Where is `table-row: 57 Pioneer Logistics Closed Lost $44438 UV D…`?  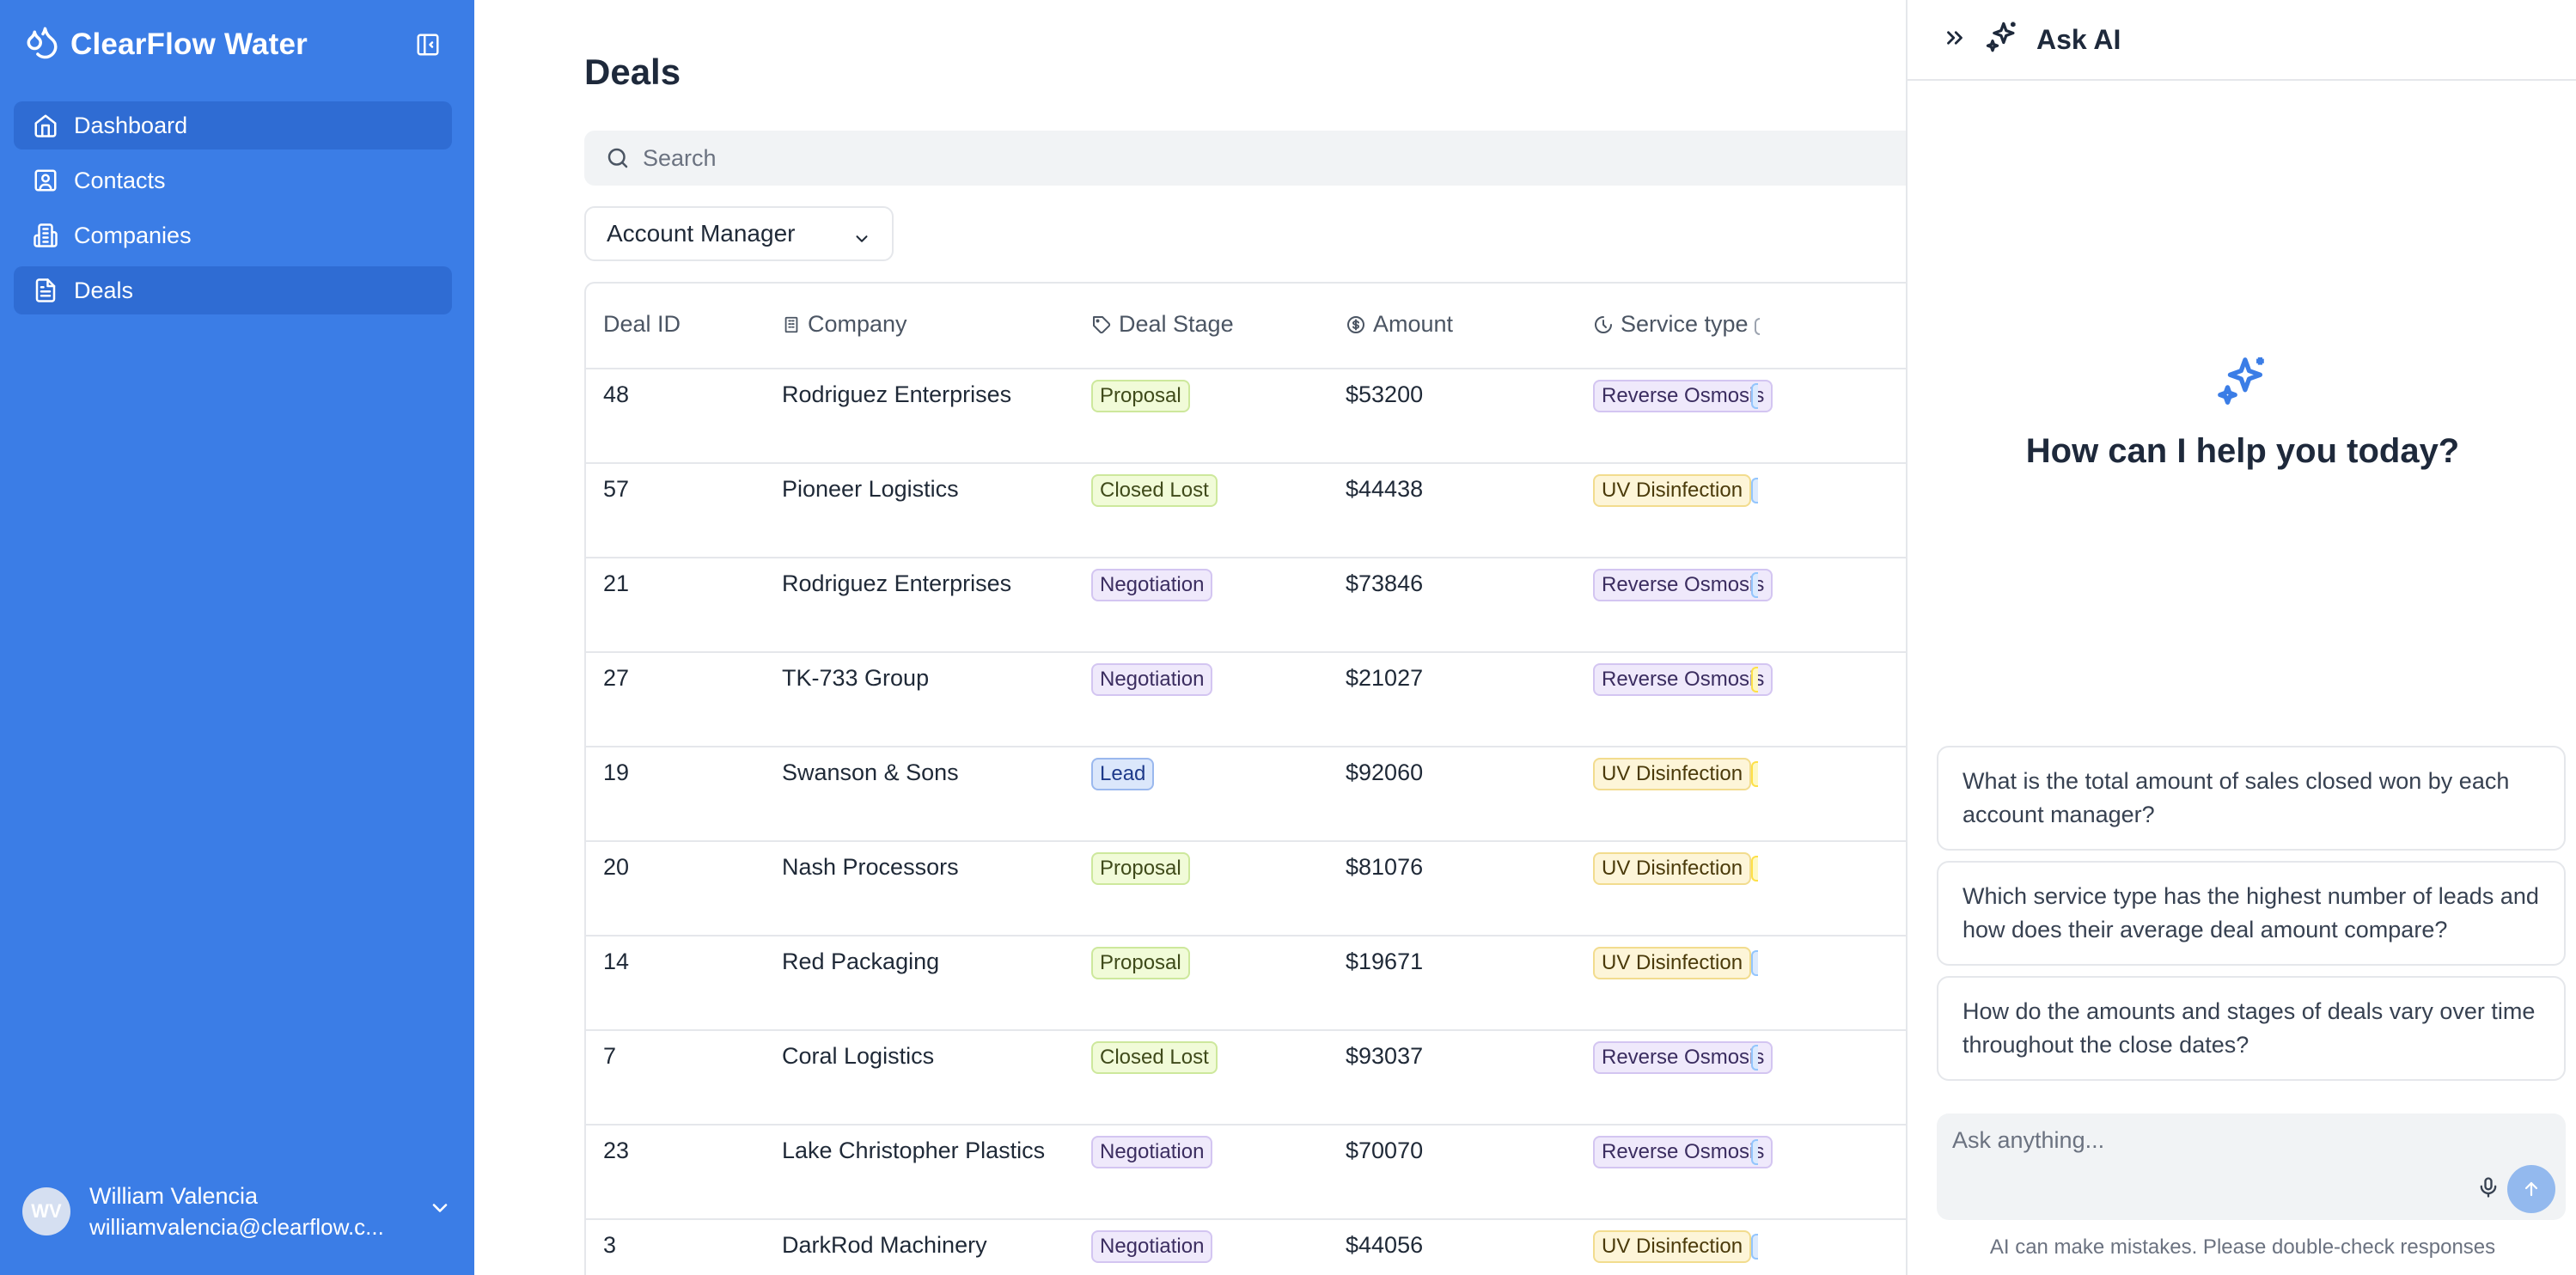
table-row: 57 Pioneer Logistics Closed Lost $44438 UV D… is located at coordinates (1246, 511).